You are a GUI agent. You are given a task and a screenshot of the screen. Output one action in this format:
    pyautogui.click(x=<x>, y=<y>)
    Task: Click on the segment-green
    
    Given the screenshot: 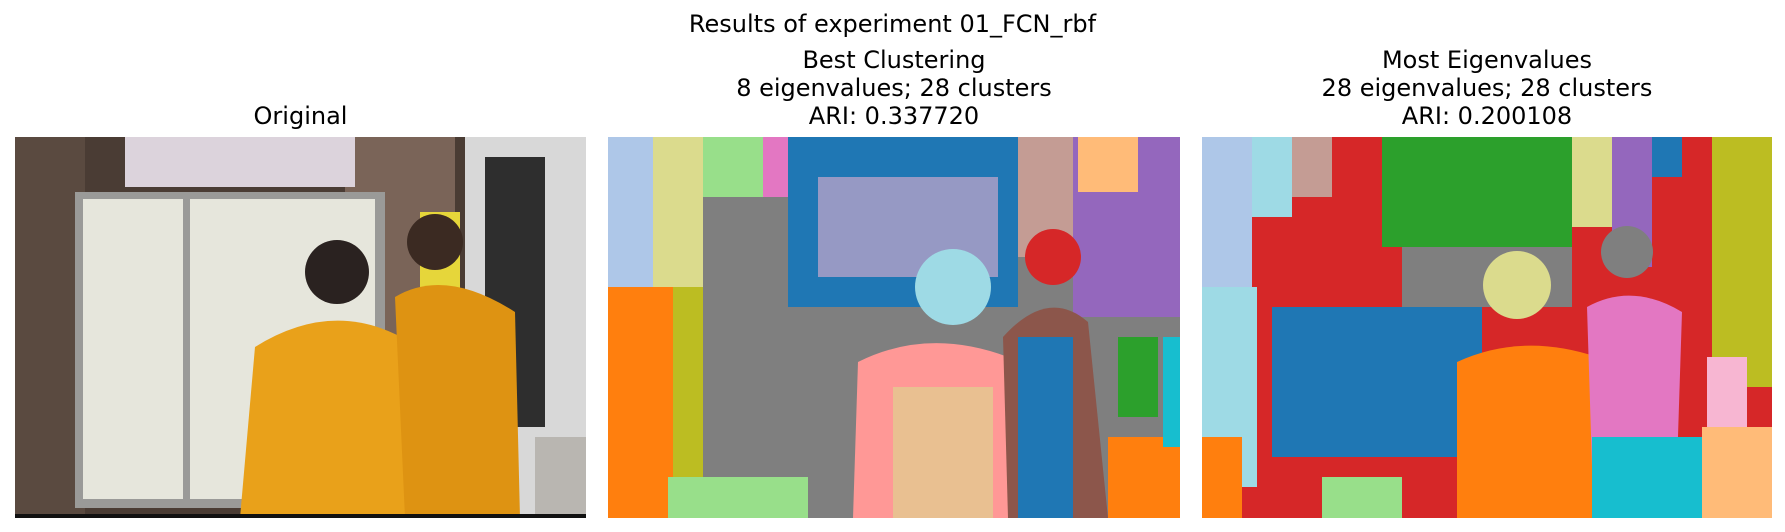 What is the action you would take?
    pyautogui.click(x=1477, y=192)
    